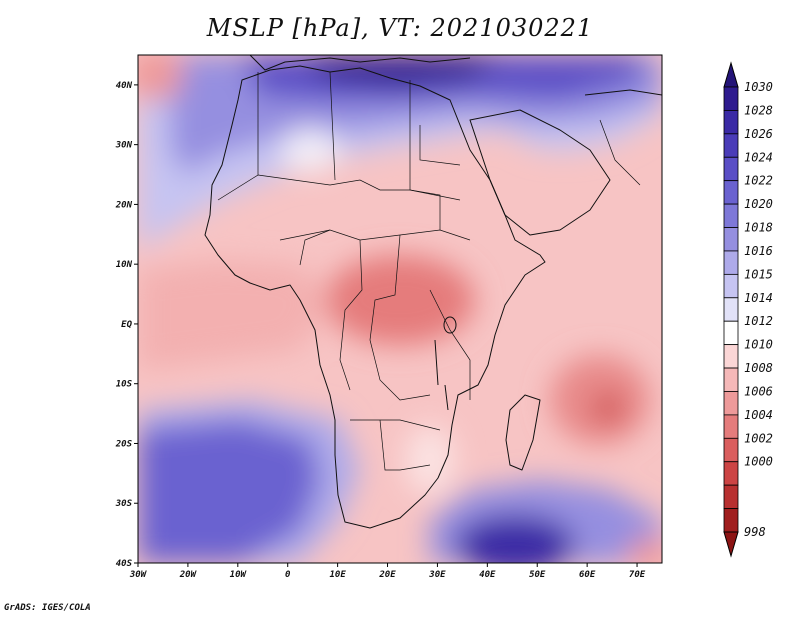 This screenshot has height=618, width=800. Describe the element at coordinates (400, 28) in the screenshot. I see `map-title: MSLP [hPa], VT: 2021030221` at that location.